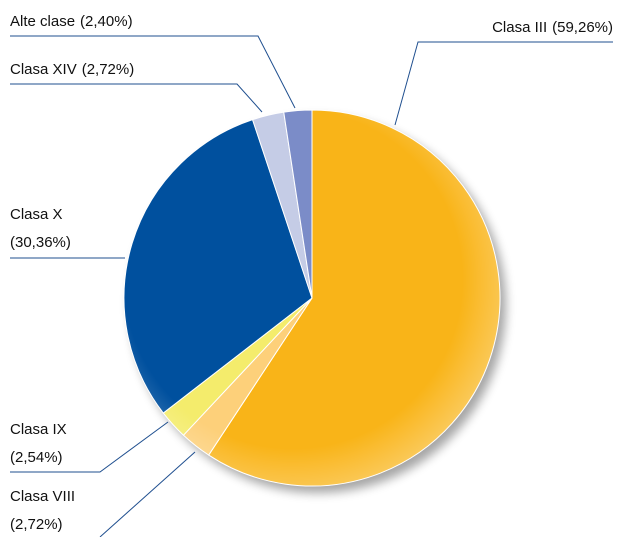  Describe the element at coordinates (42, 510) in the screenshot. I see `slice-label: Clasa VIII (2,72%)` at that location.